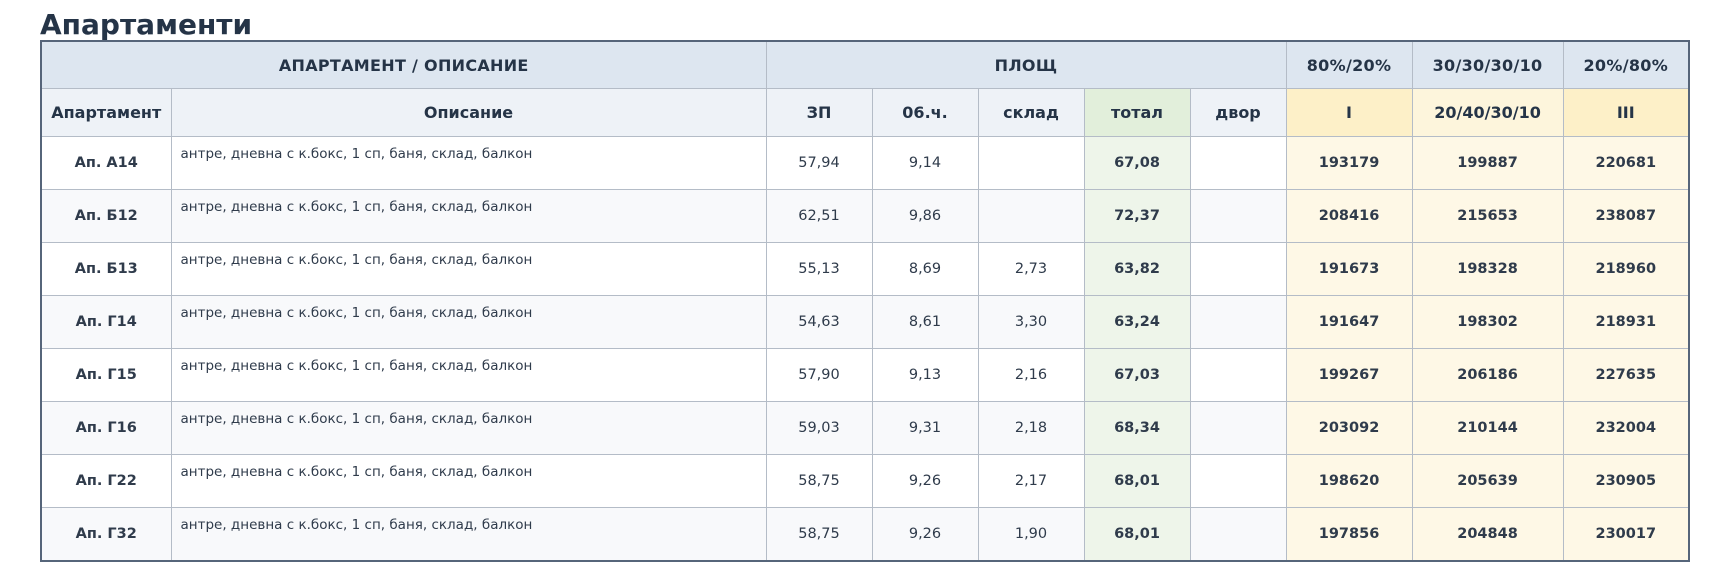 This screenshot has width=1715, height=562. I want to click on group-header-plan-20-80: 20%/80%, so click(1626, 64).